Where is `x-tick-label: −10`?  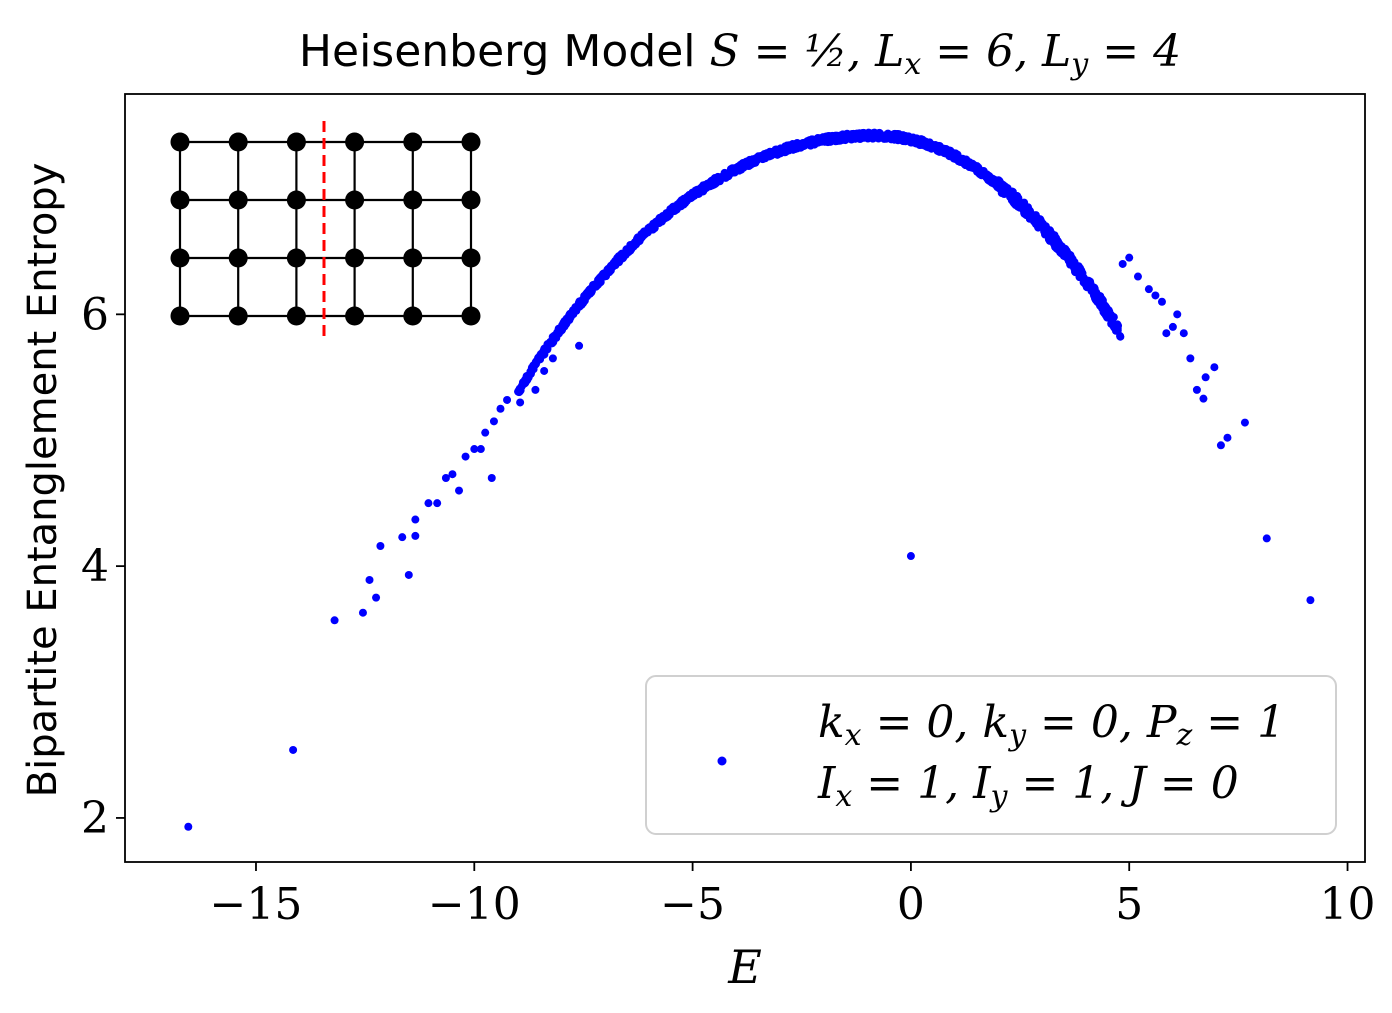 x-tick-label: −10 is located at coordinates (474, 904).